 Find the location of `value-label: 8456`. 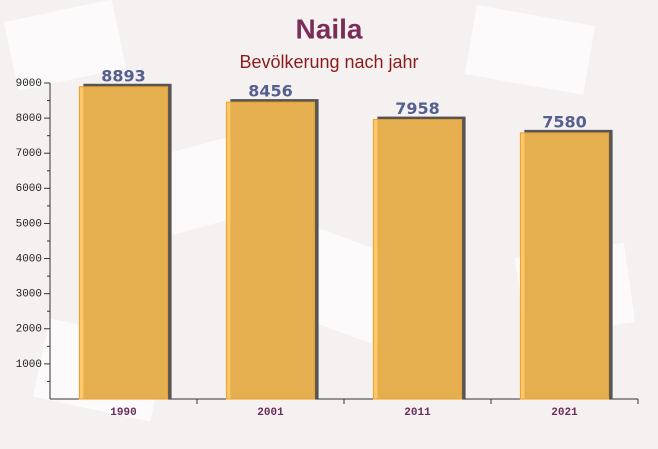

value-label: 8456 is located at coordinates (270, 91).